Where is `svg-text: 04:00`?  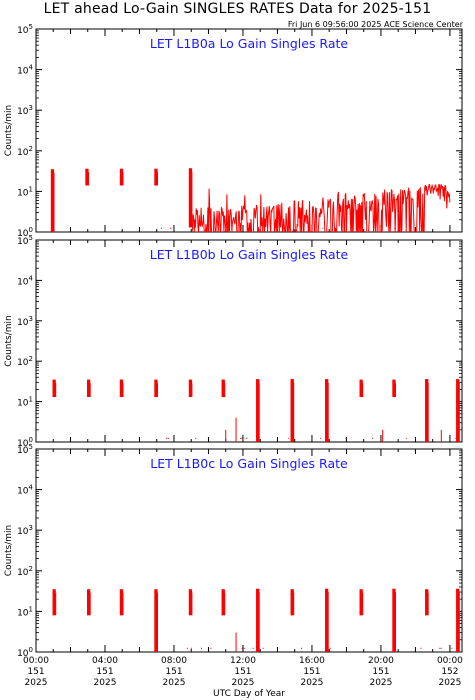
svg-text: 04:00 is located at coordinates (105, 661).